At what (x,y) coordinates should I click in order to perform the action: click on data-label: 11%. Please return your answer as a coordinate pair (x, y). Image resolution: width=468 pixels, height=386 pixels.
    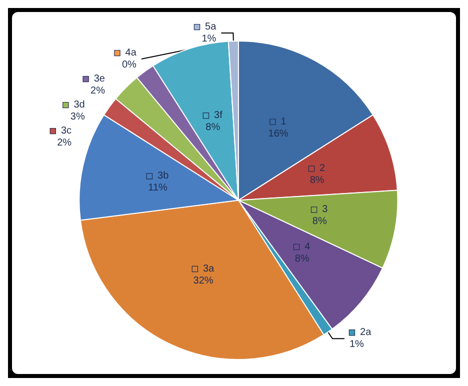
    Looking at the image, I should click on (158, 188).